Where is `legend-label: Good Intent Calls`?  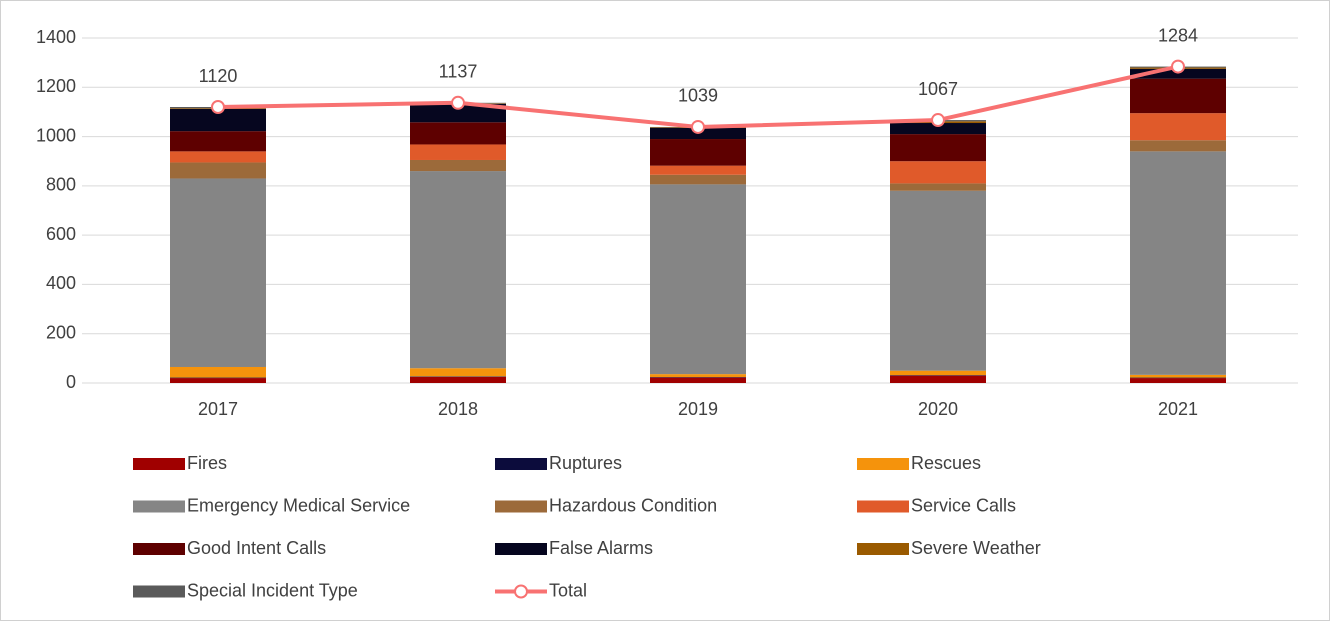
legend-label: Good Intent Calls is located at coordinates (256, 548).